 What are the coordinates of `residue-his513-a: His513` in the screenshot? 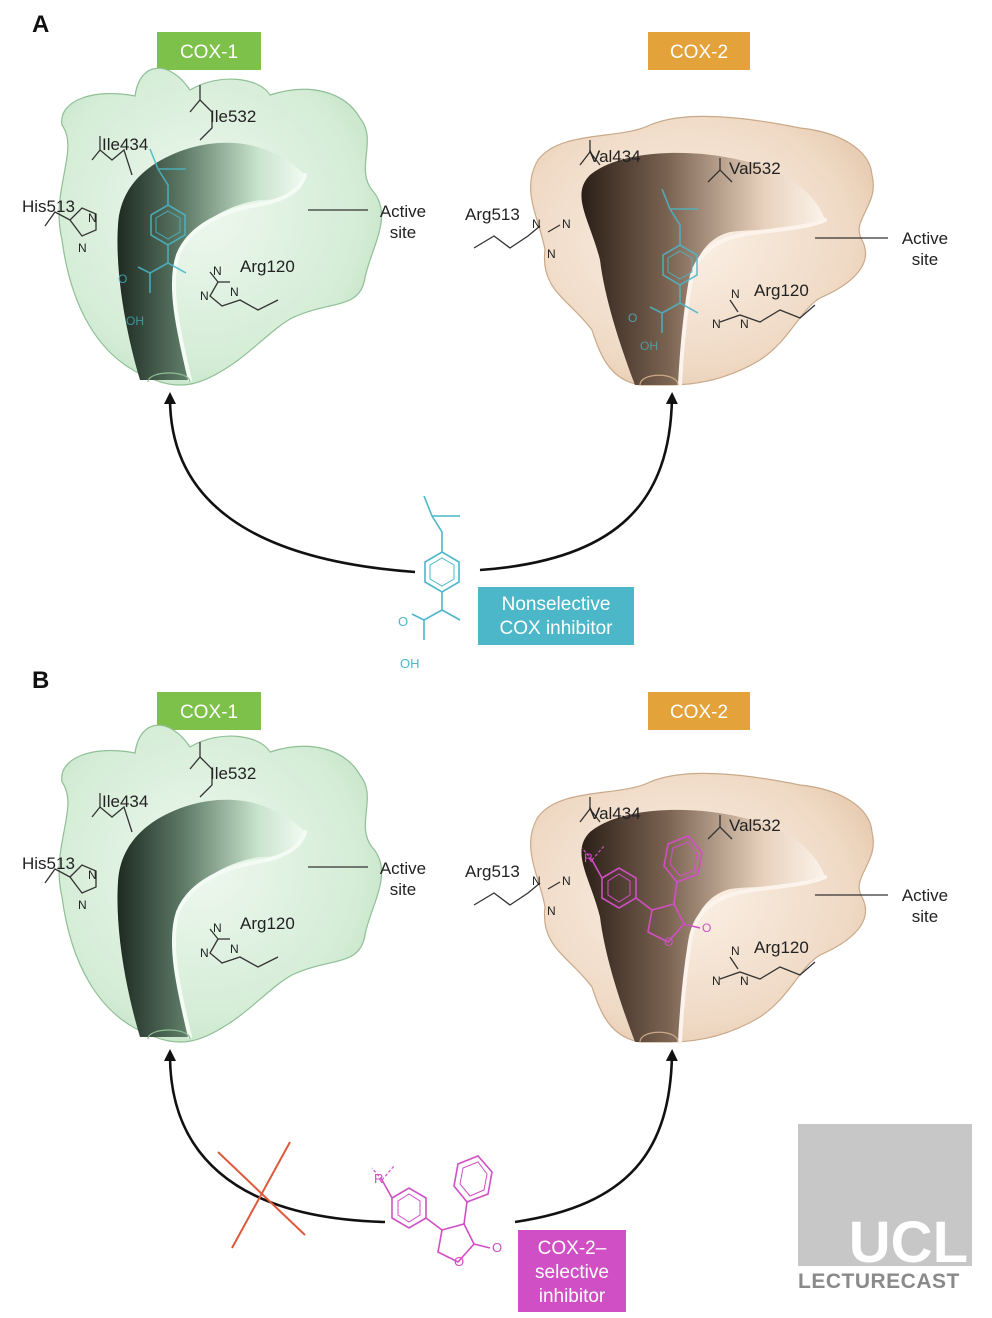 It's located at (48, 206).